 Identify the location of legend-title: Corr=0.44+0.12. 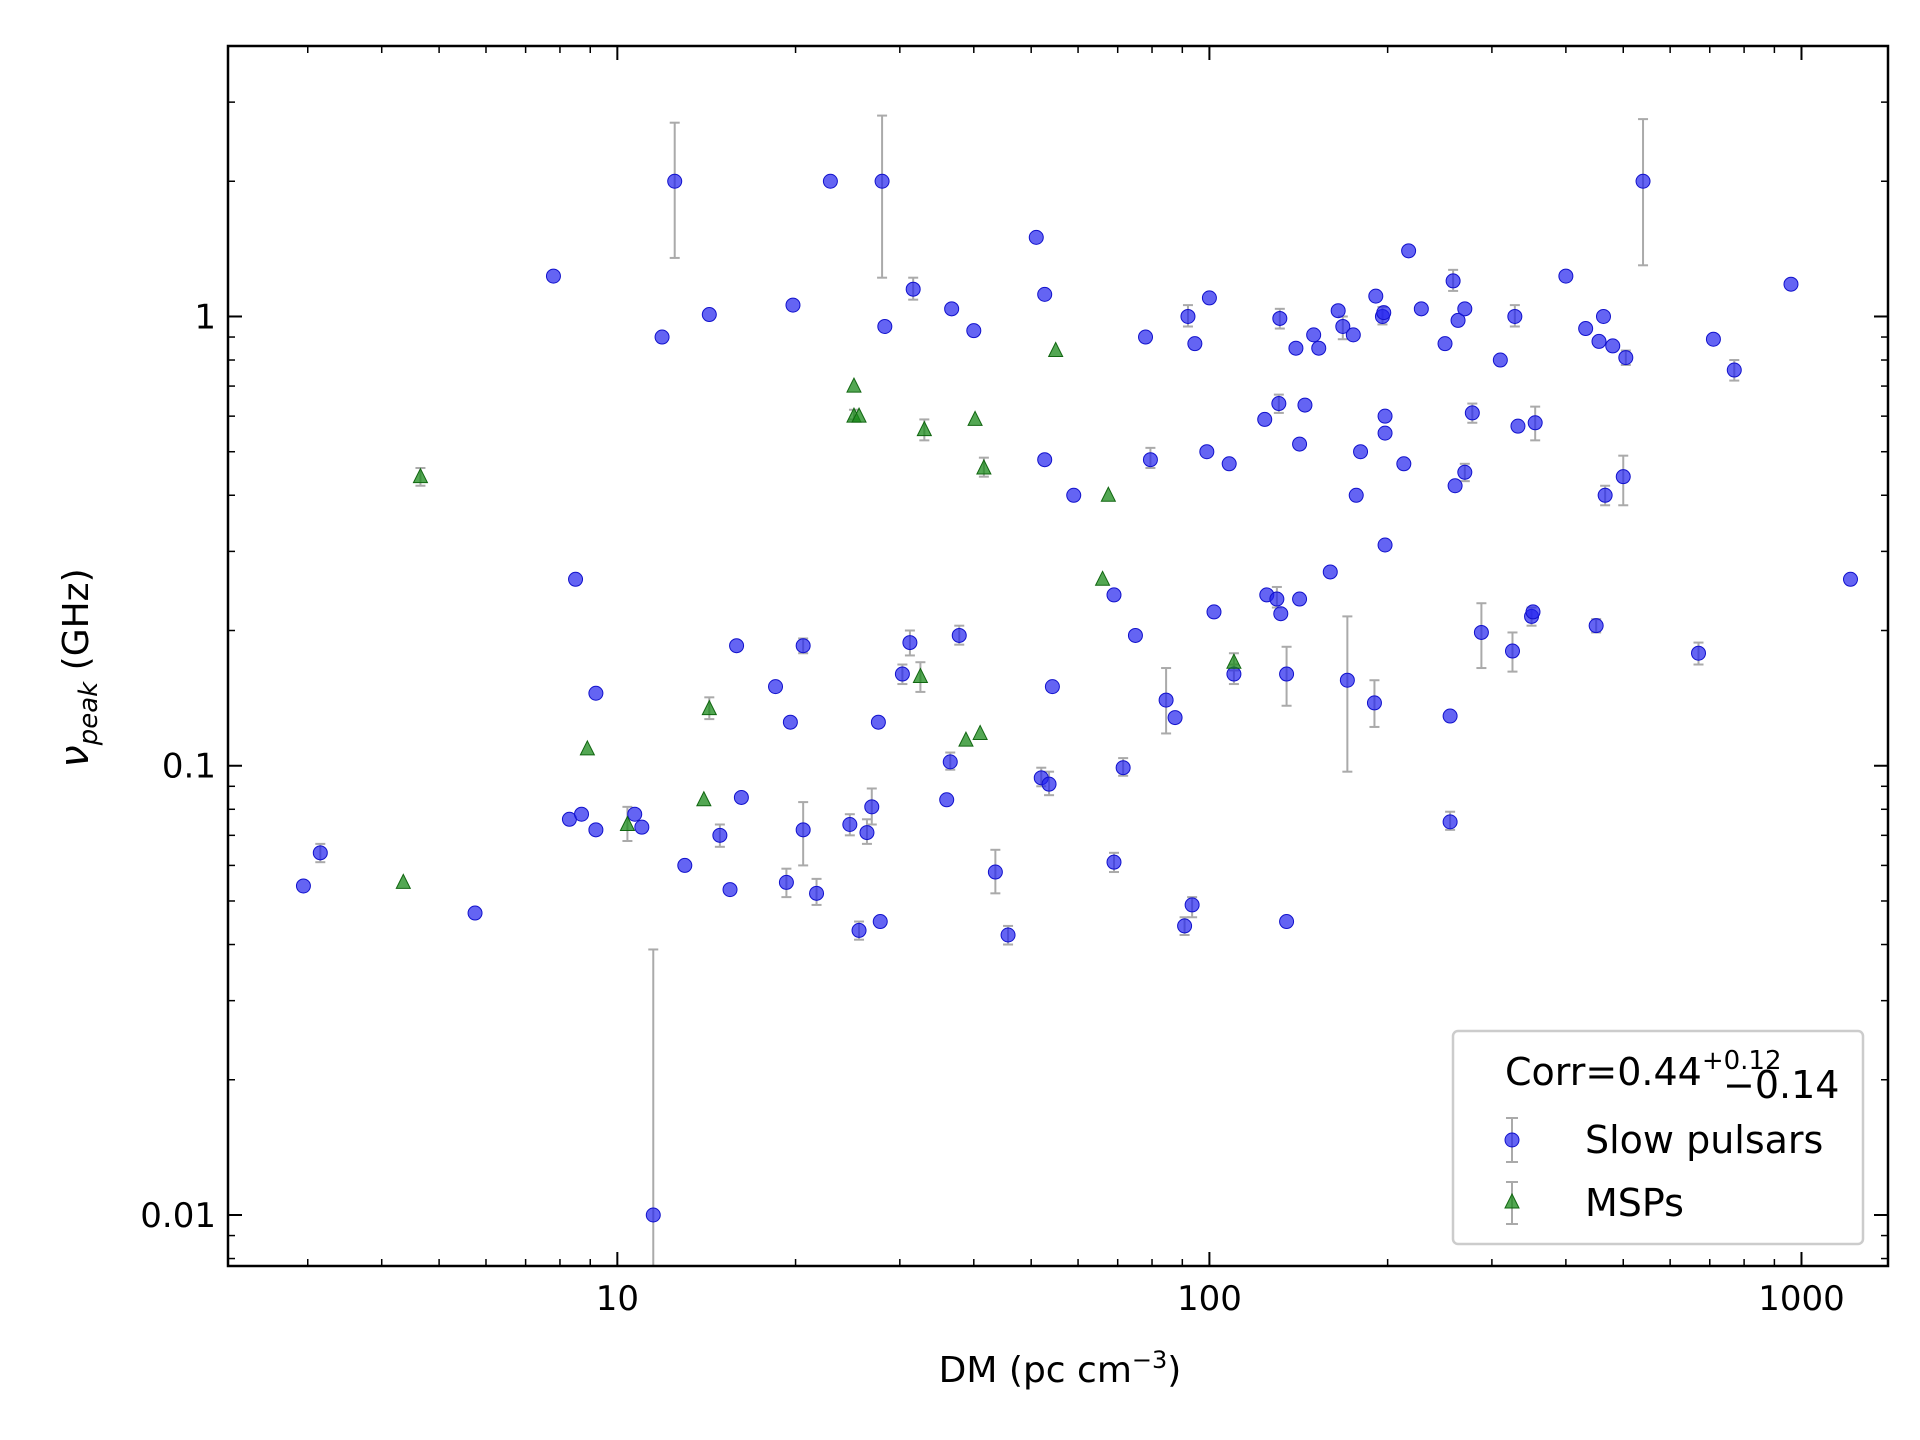
(1643, 1070).